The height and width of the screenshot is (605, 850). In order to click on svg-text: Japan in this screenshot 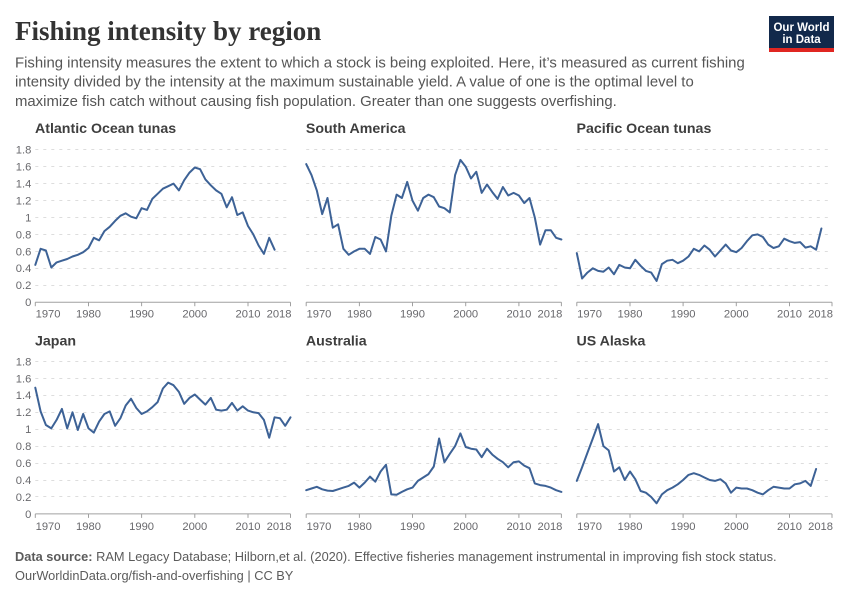, I will do `click(55, 342)`.